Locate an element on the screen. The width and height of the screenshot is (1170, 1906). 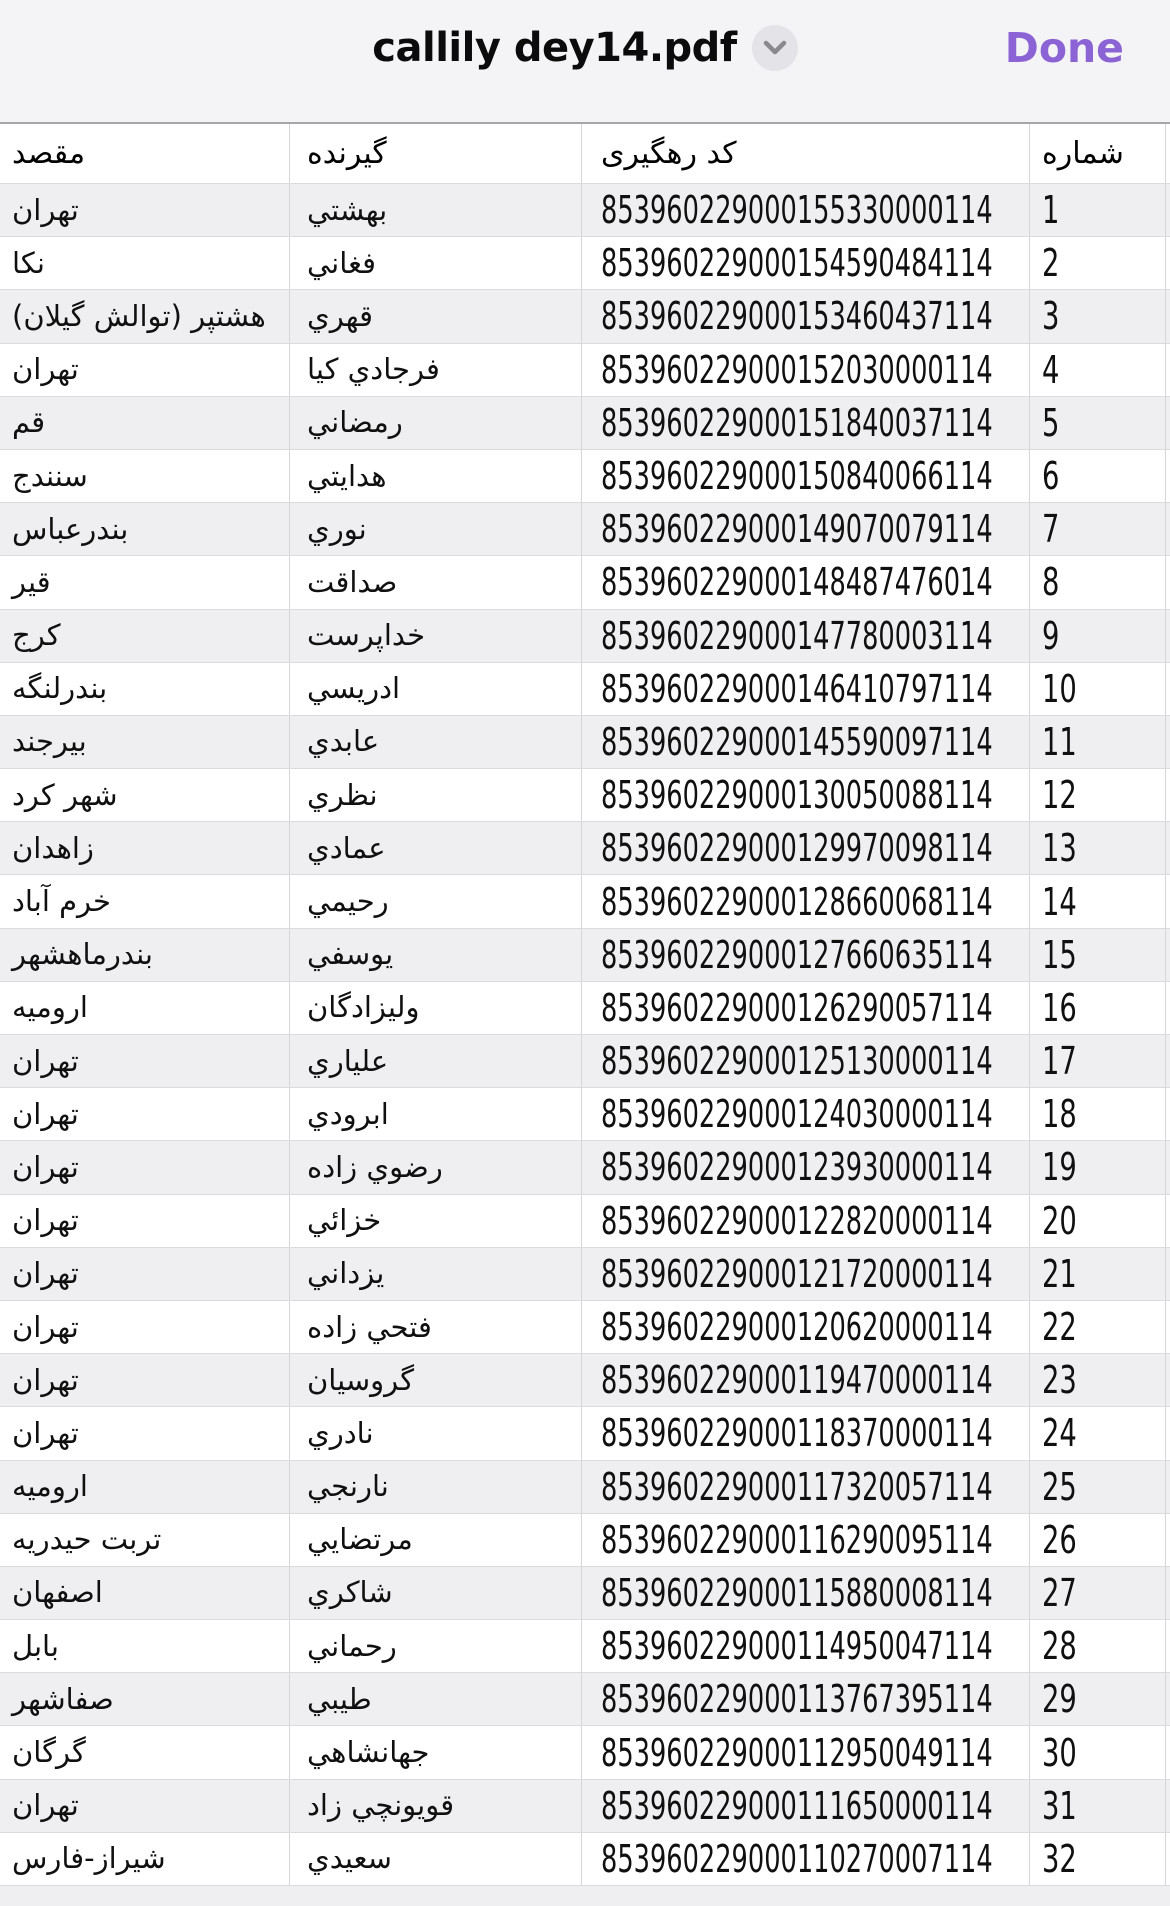
recipient-cell: وليزادگان is located at coordinates (436, 1007).